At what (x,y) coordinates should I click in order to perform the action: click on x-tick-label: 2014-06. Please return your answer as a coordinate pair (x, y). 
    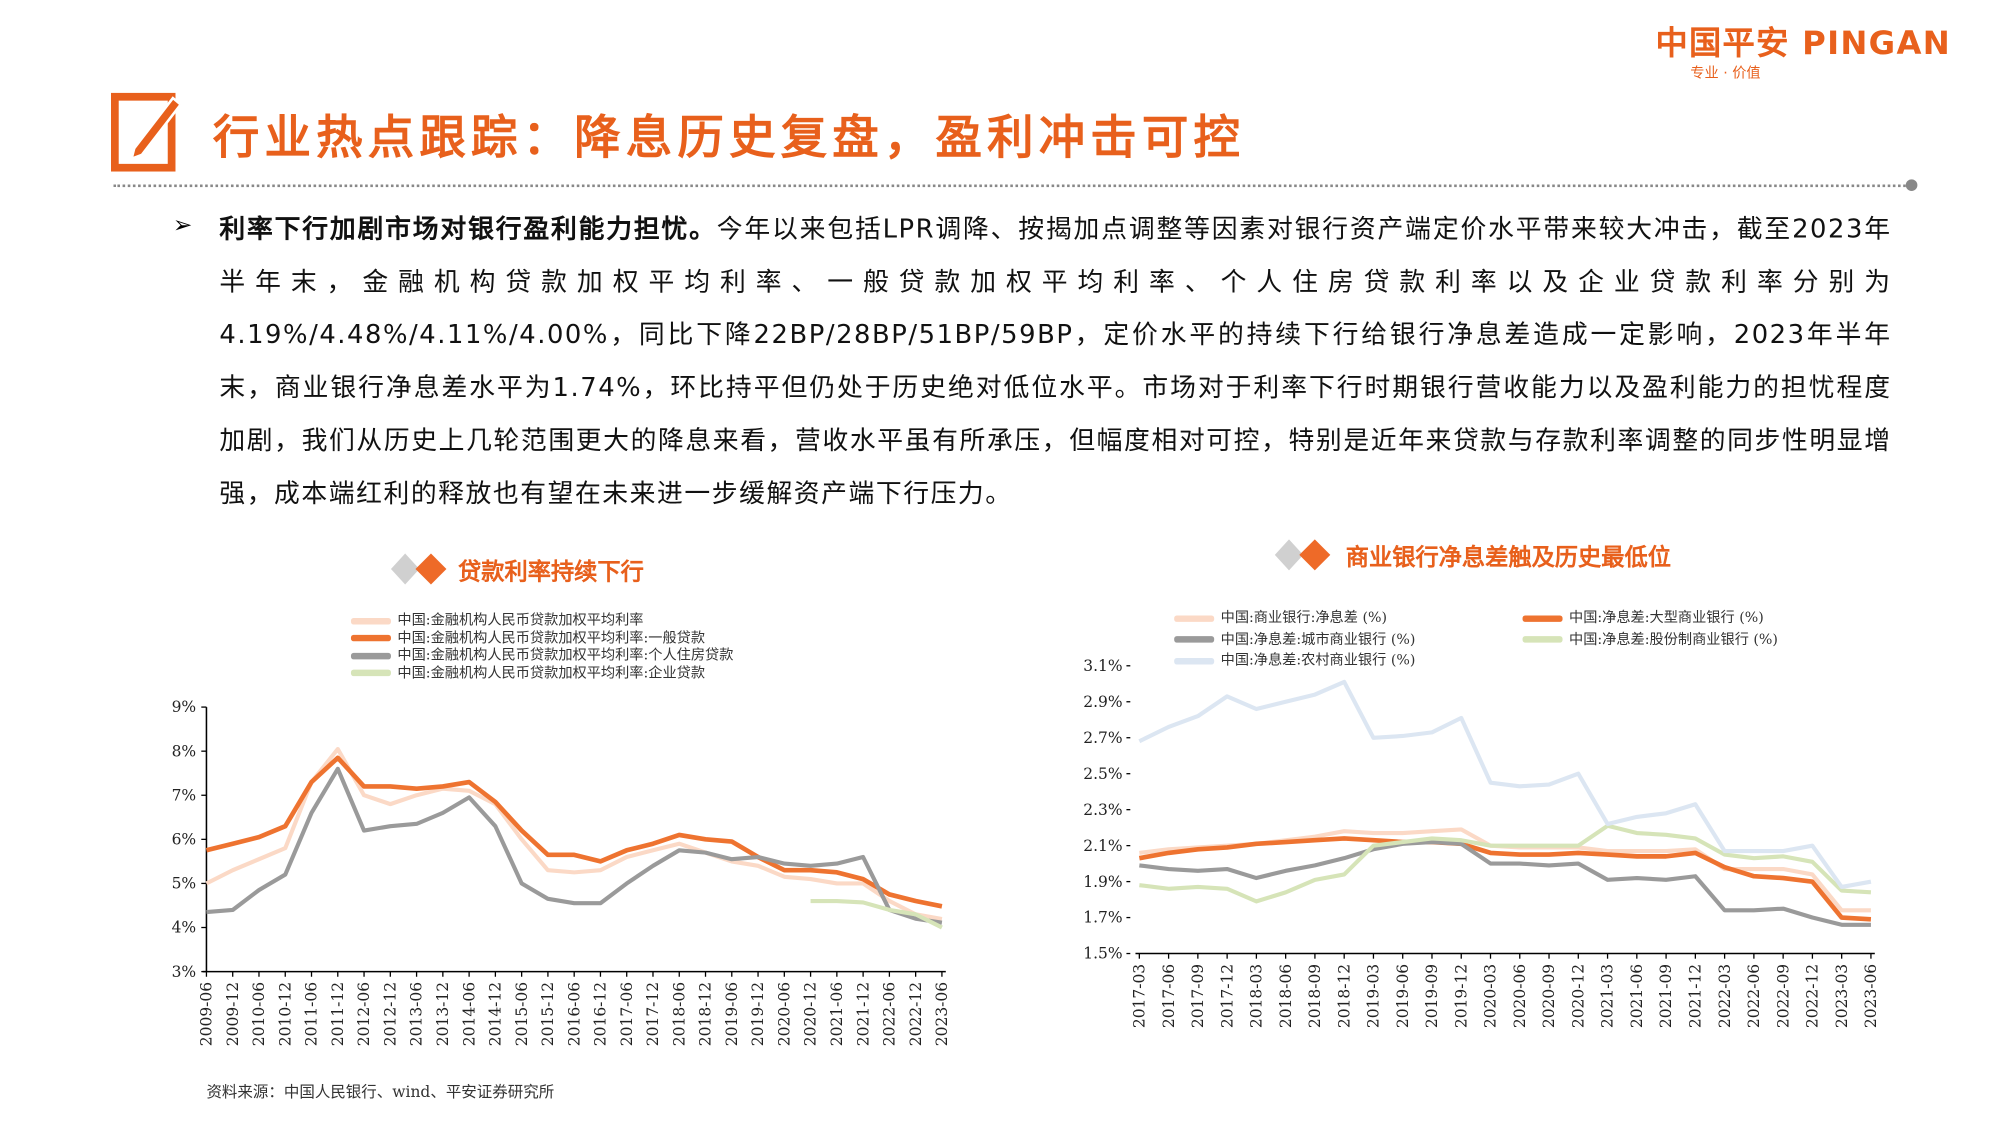
    Looking at the image, I should click on (469, 1014).